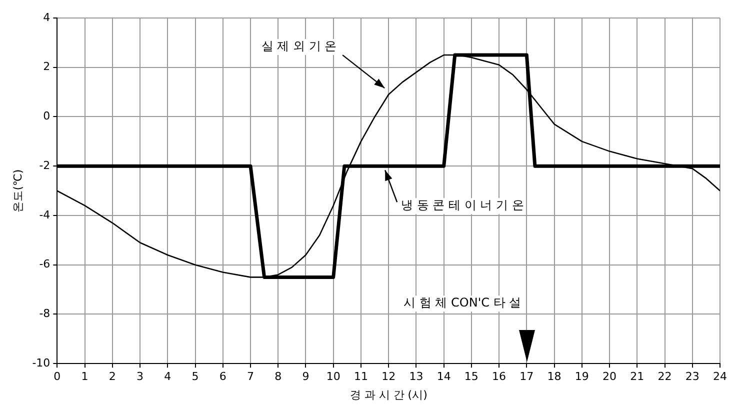 The image size is (746, 412). What do you see at coordinates (140, 377) in the screenshot?
I see `x-tick-label: 3` at bounding box center [140, 377].